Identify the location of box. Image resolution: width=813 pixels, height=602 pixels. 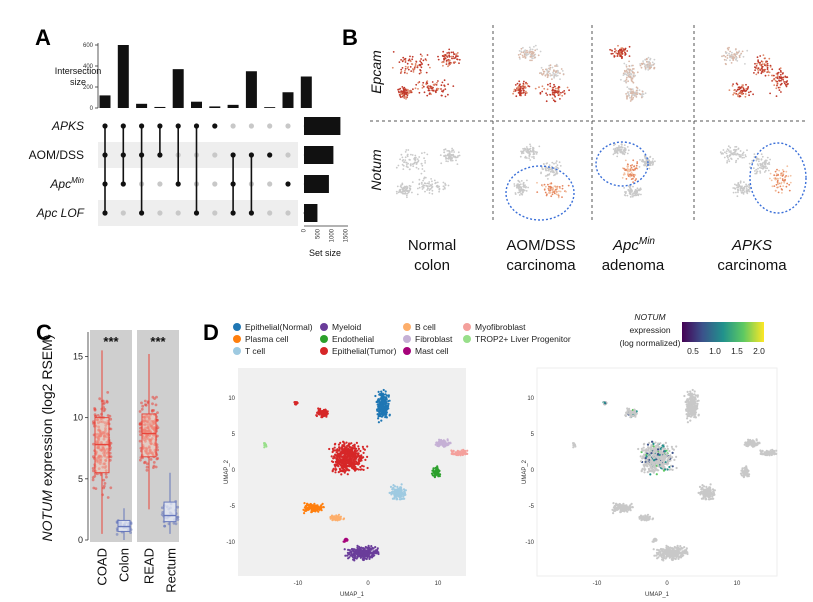
(170, 512).